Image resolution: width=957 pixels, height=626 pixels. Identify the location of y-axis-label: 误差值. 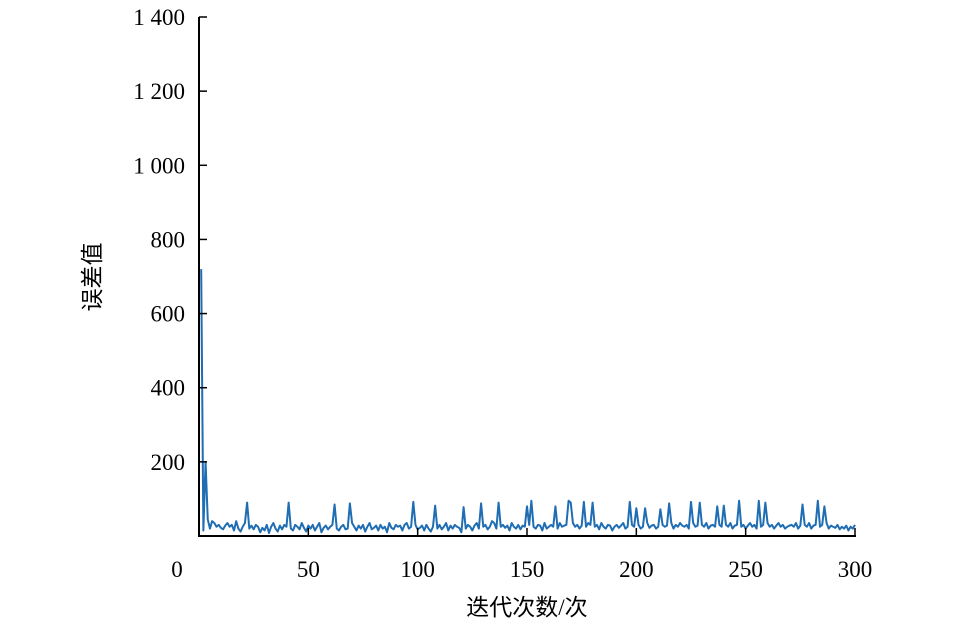
(92, 277).